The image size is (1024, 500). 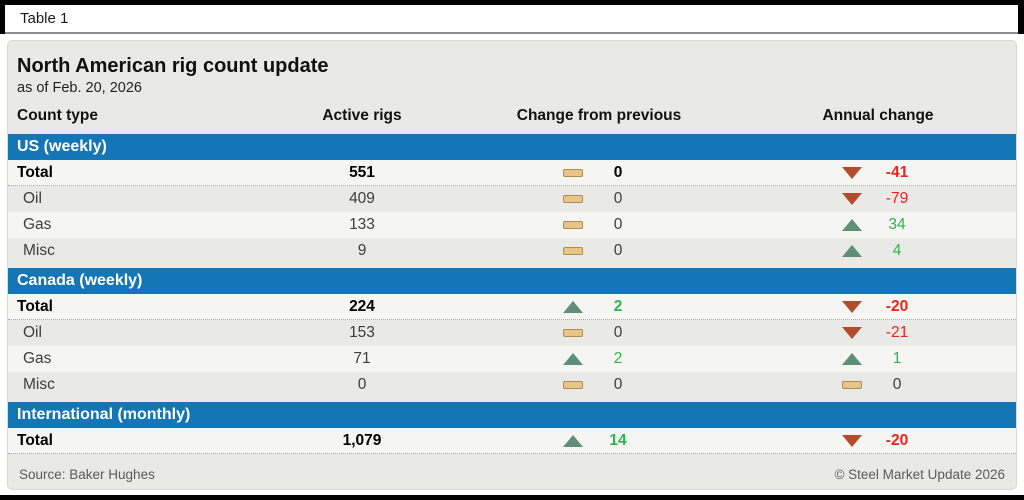 I want to click on active-rigs-cell: 551, so click(x=362, y=172).